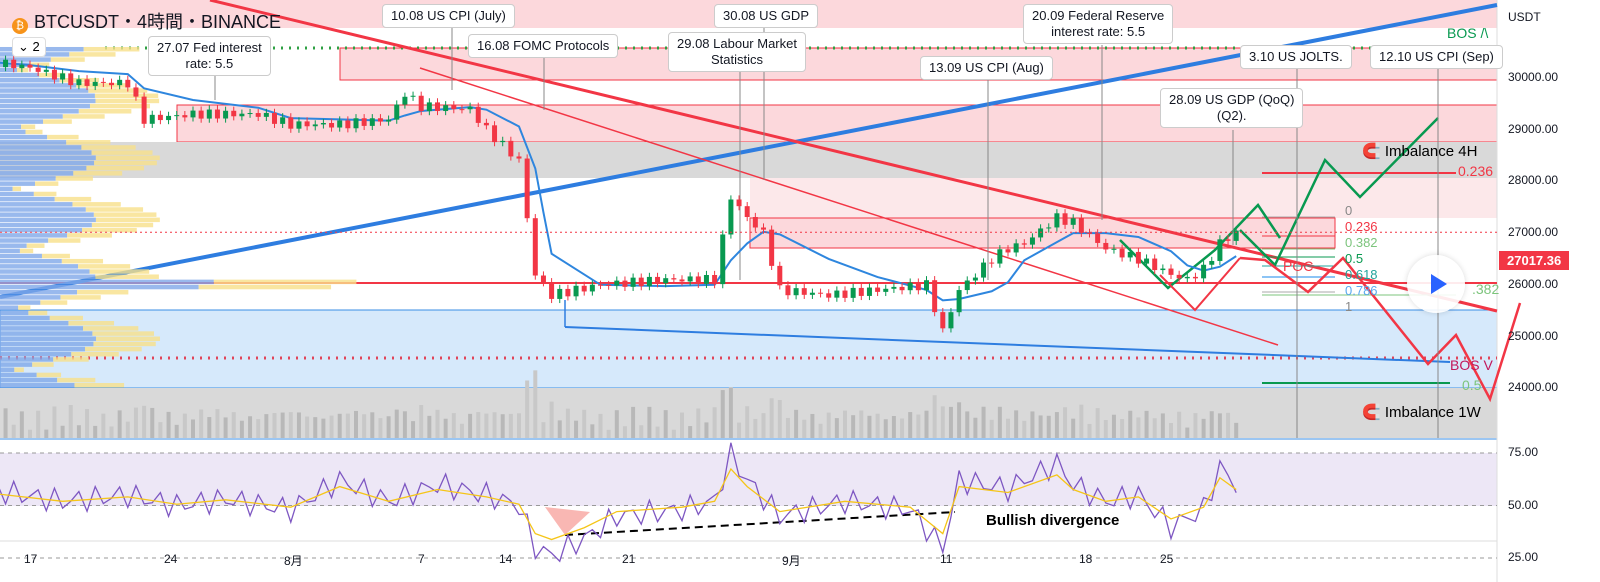 The width and height of the screenshot is (1600, 582). Describe the element at coordinates (760, 523) in the screenshot. I see `divergence-line` at that location.